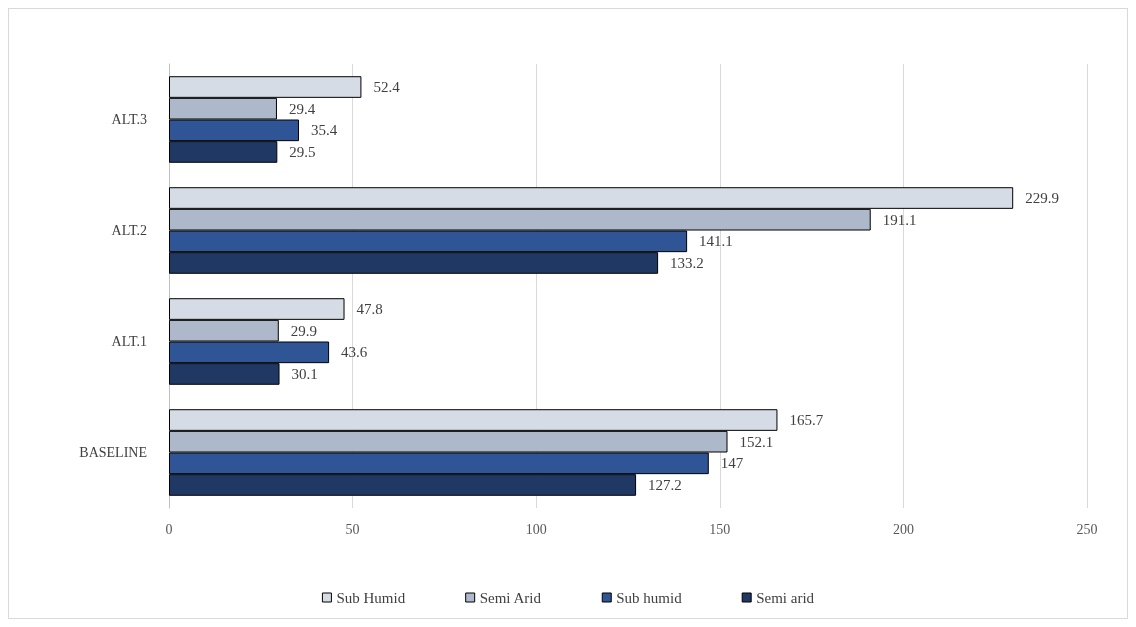 Image resolution: width=1136 pixels, height=627 pixels. Describe the element at coordinates (169, 529) in the screenshot. I see `x-tick-label: 0` at that location.